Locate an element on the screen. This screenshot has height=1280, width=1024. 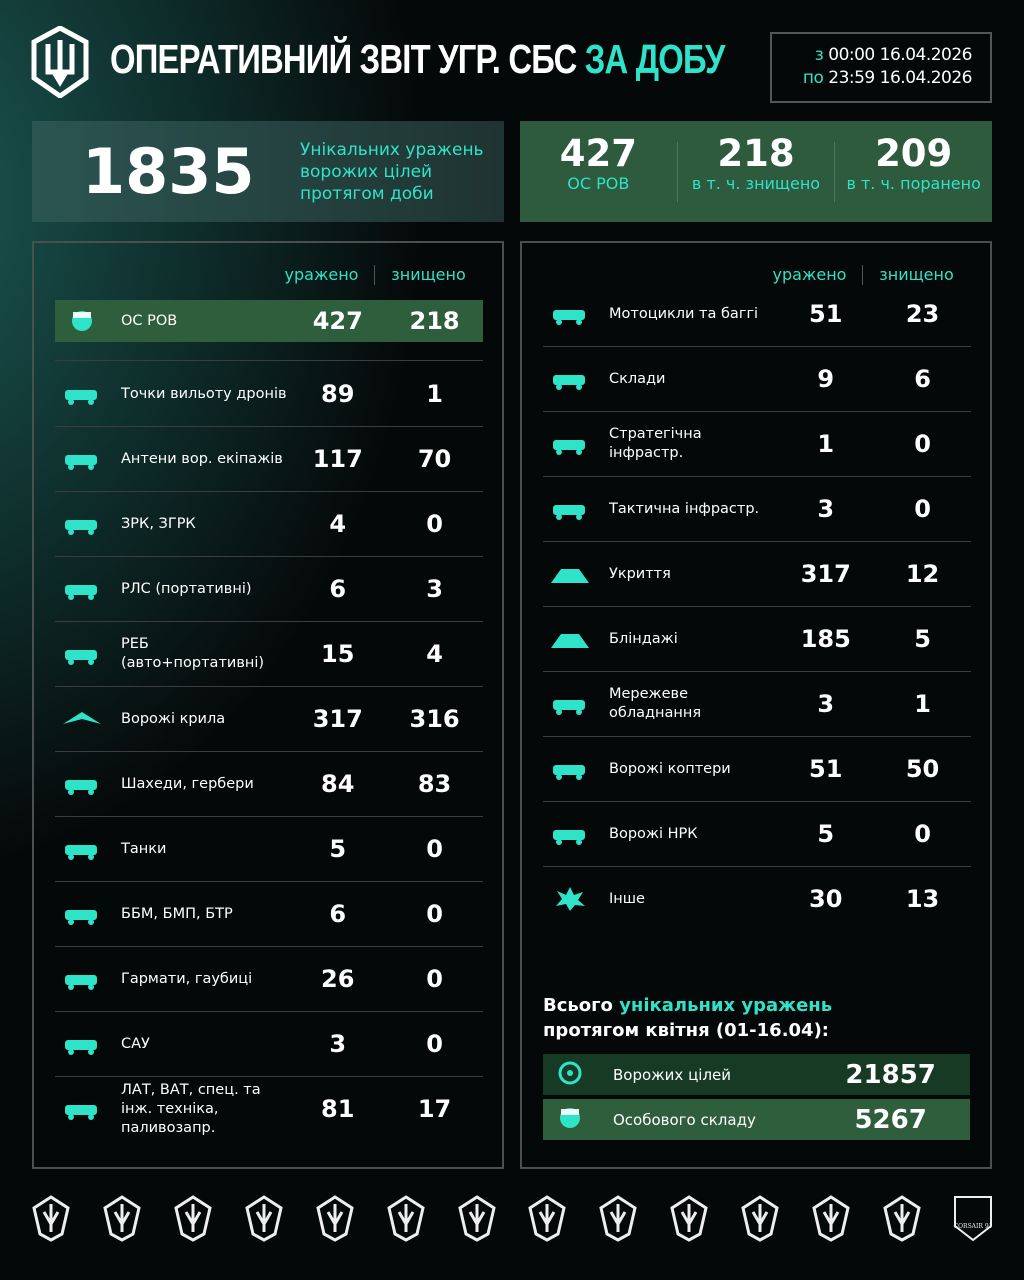
hit-value: 84 is located at coordinates (338, 784).